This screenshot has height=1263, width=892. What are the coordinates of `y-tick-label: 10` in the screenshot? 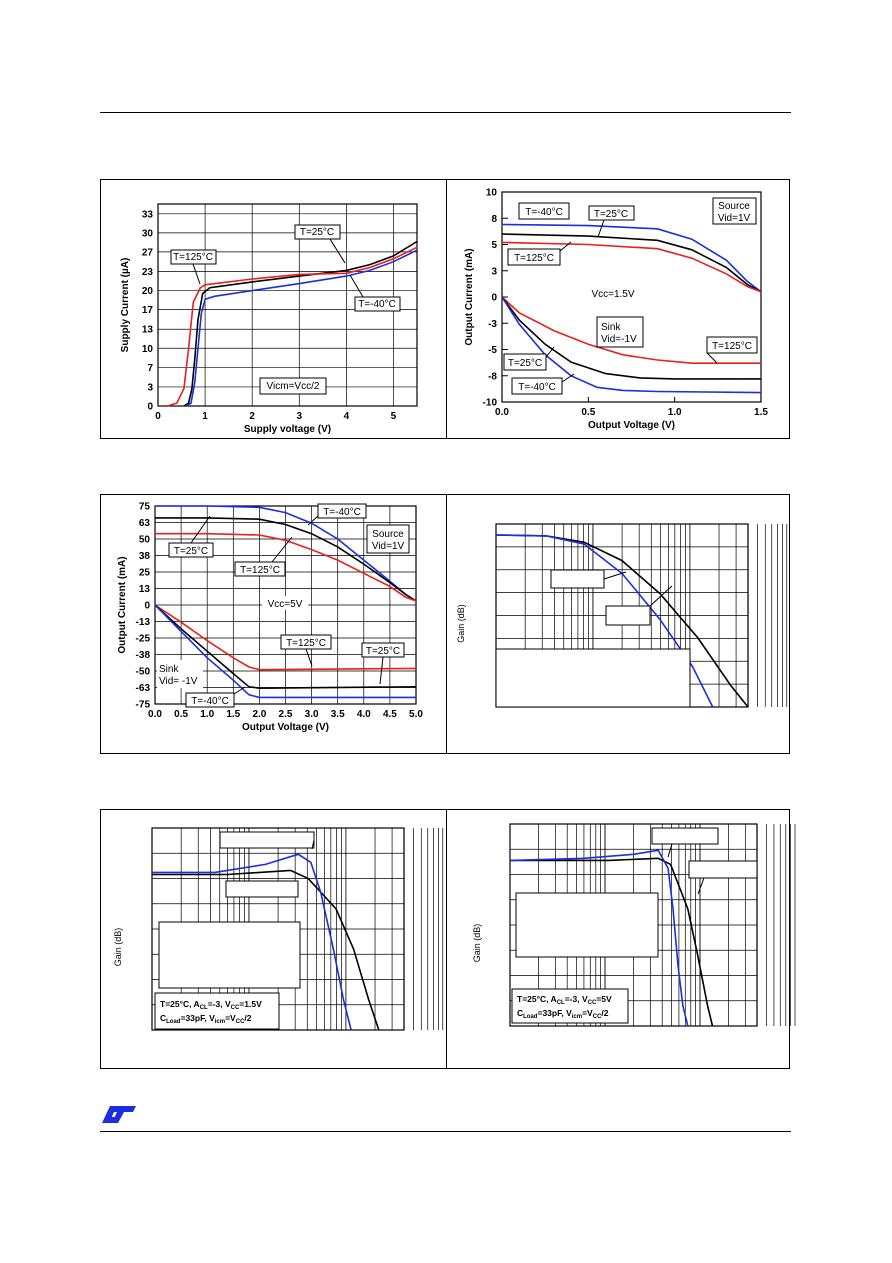 It's located at (148, 349).